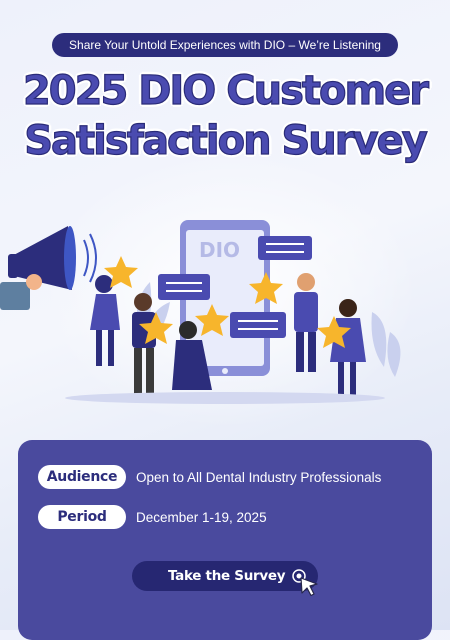  I want to click on page-title-line-2: Satisfaction Survey, so click(226, 140).